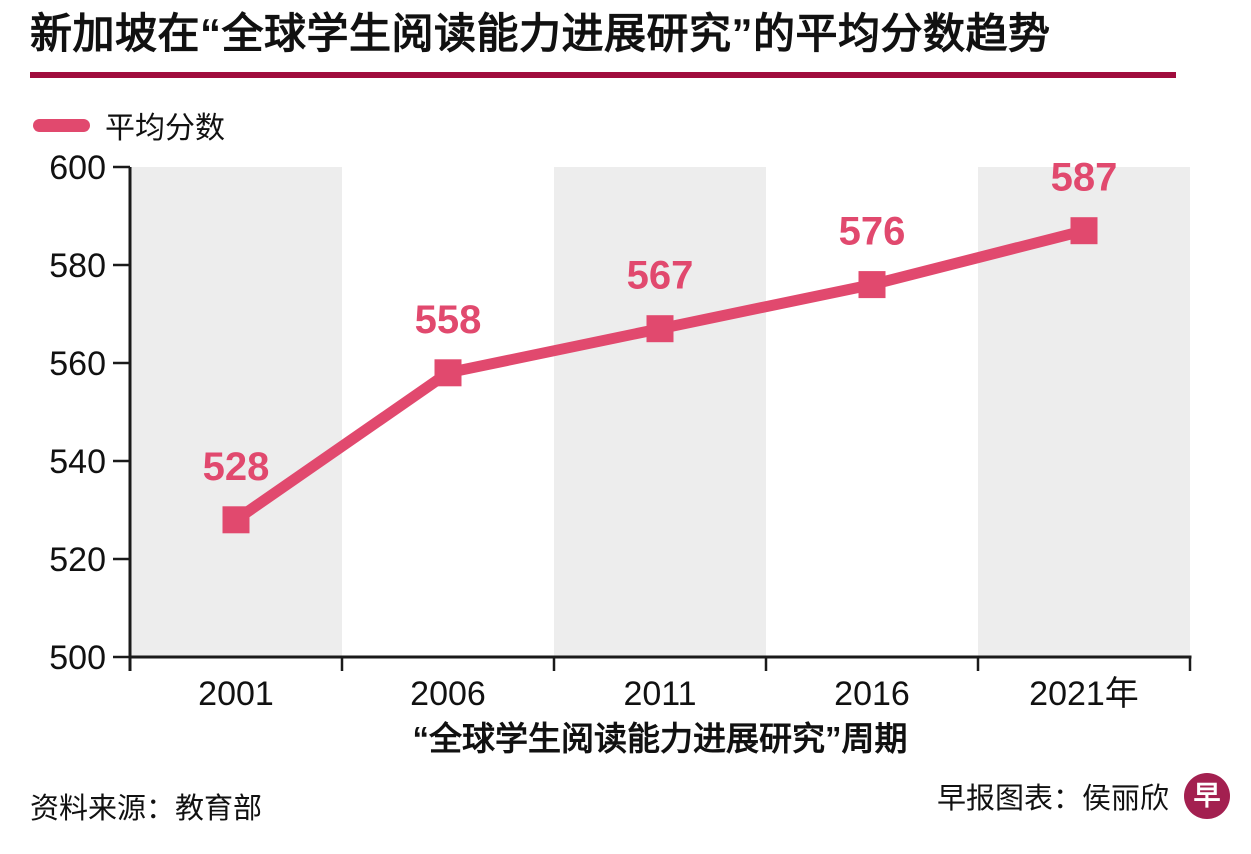 This screenshot has width=1251, height=854. Describe the element at coordinates (77, 560) in the screenshot. I see `y-tick-label: 520` at that location.